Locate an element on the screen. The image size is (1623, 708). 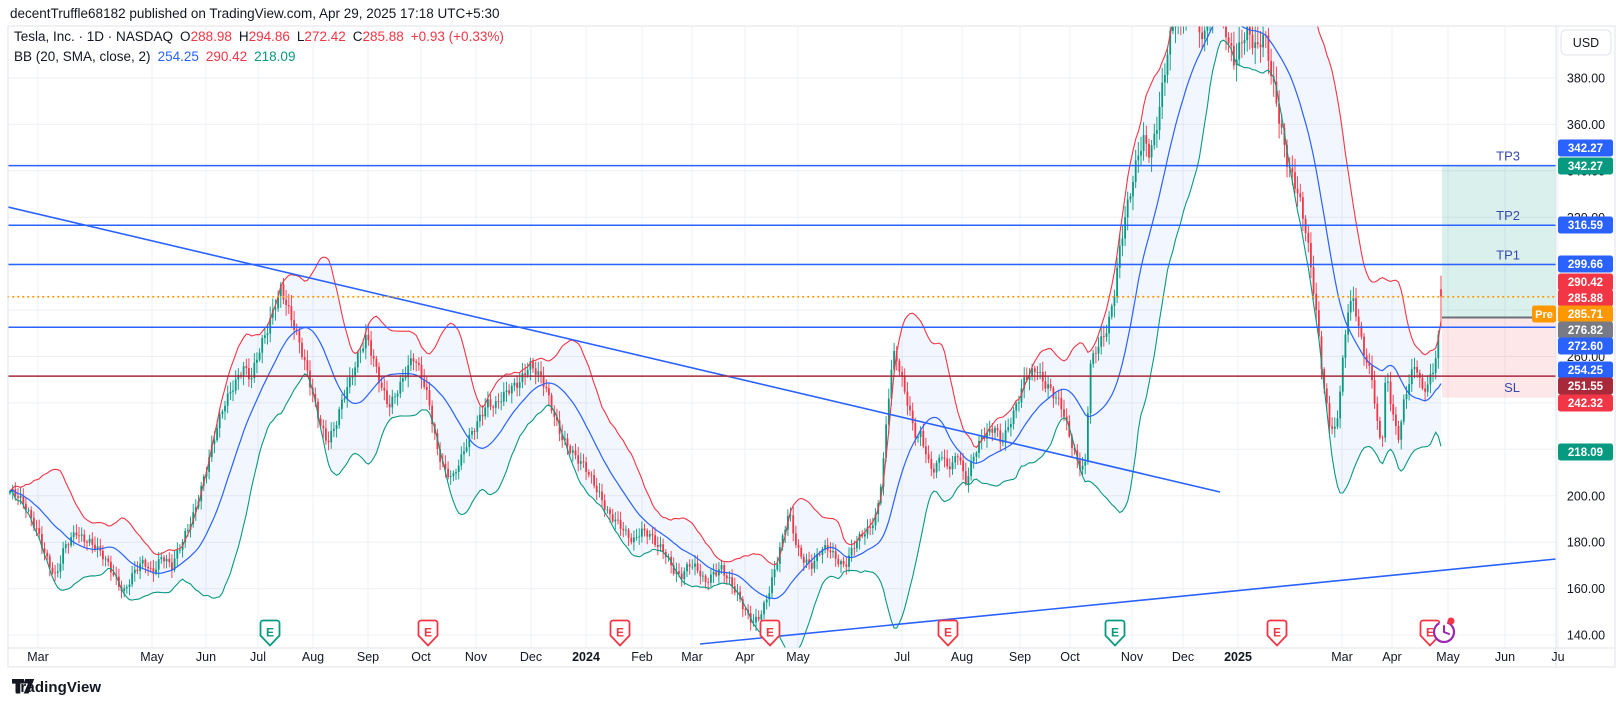
currency-button: USD is located at coordinates (1586, 42).